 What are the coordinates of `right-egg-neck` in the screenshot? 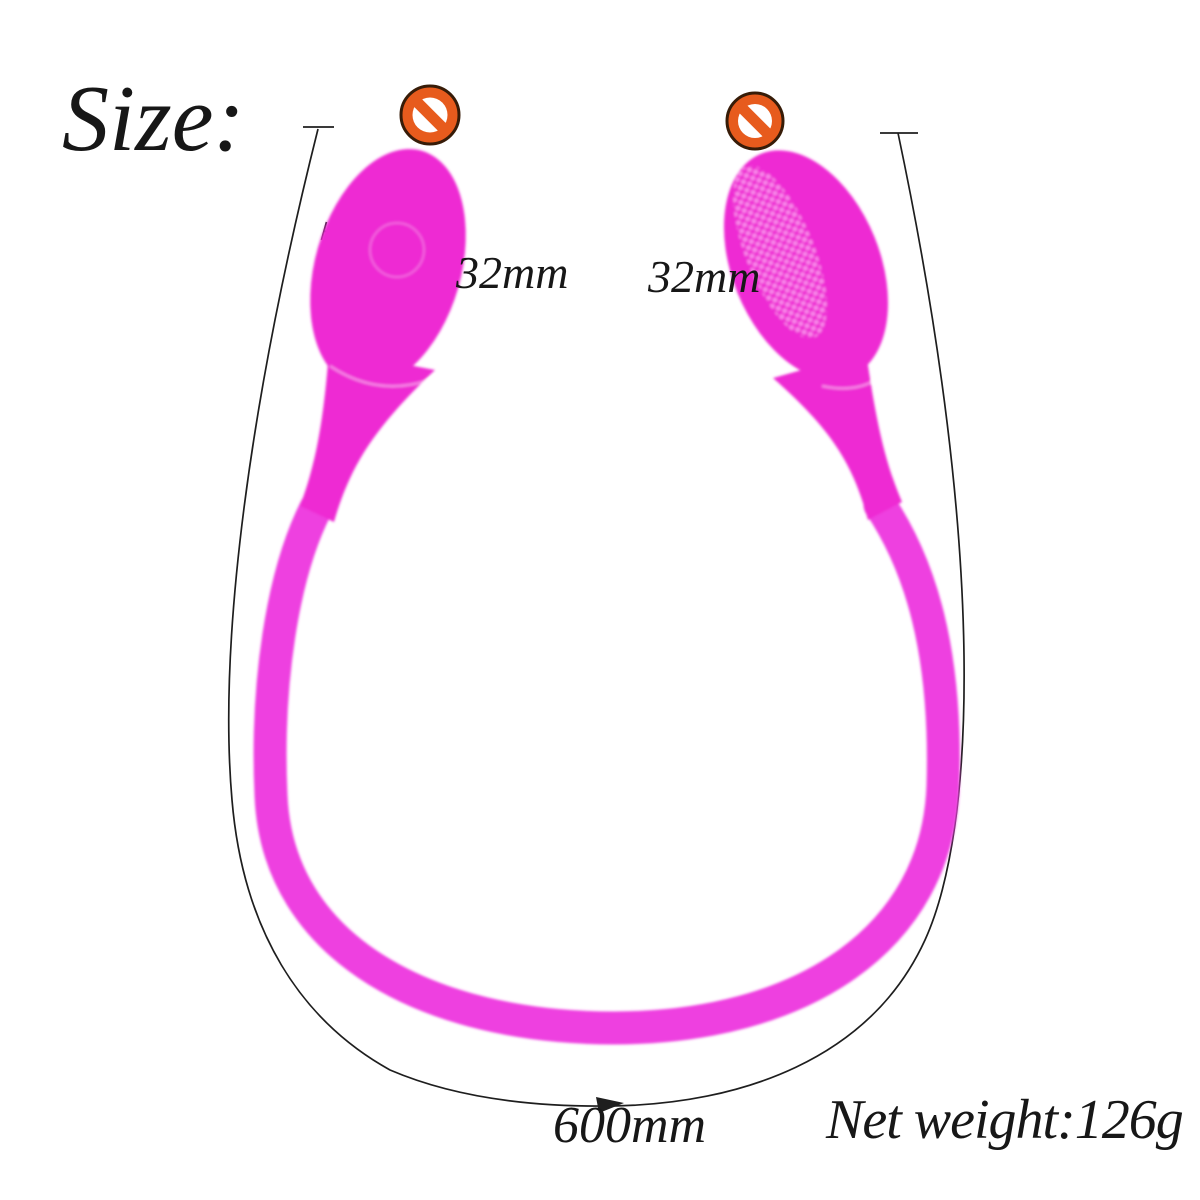 It's located at (837, 436).